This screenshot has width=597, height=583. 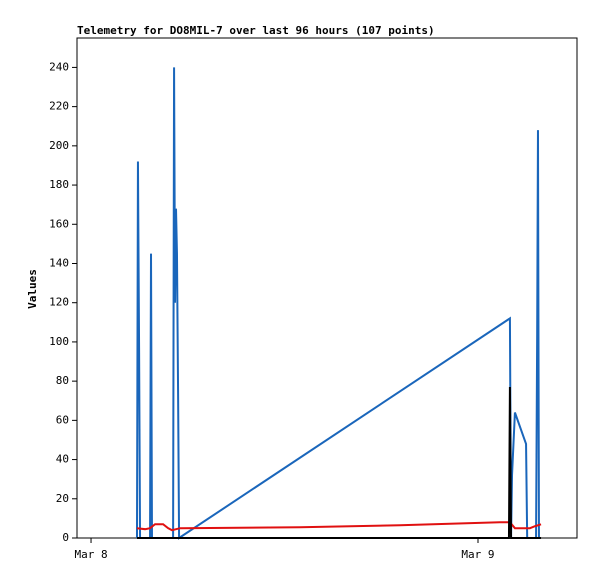 What do you see at coordinates (62, 459) in the screenshot?
I see `y-tick-label: 40` at bounding box center [62, 459].